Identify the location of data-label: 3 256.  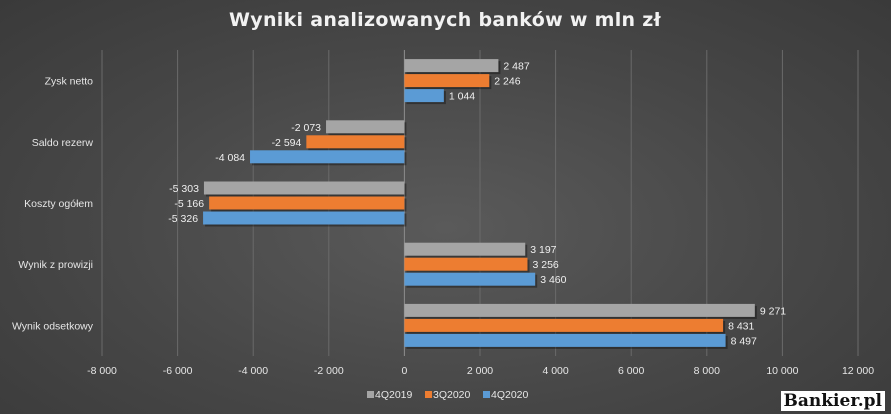
(545, 265).